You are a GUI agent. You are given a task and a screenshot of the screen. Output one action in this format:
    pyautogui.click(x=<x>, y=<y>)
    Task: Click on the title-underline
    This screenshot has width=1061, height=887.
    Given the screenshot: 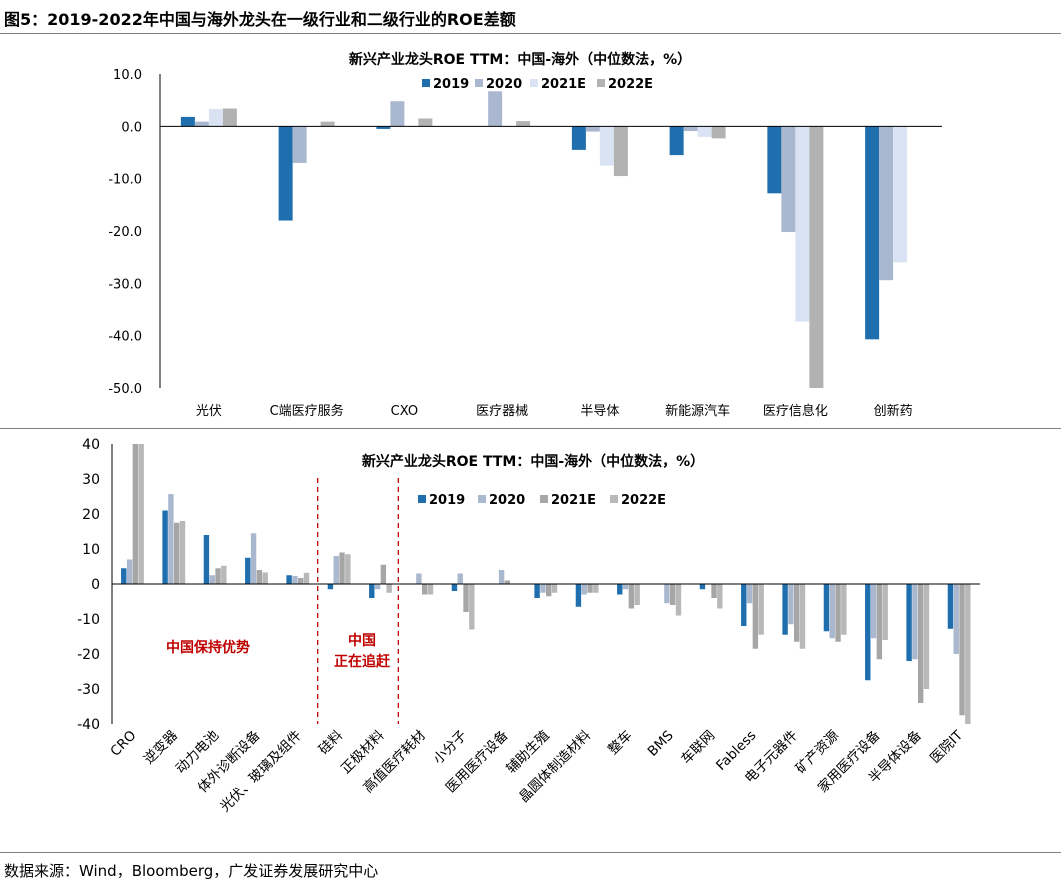 What is the action you would take?
    pyautogui.click(x=530, y=33)
    